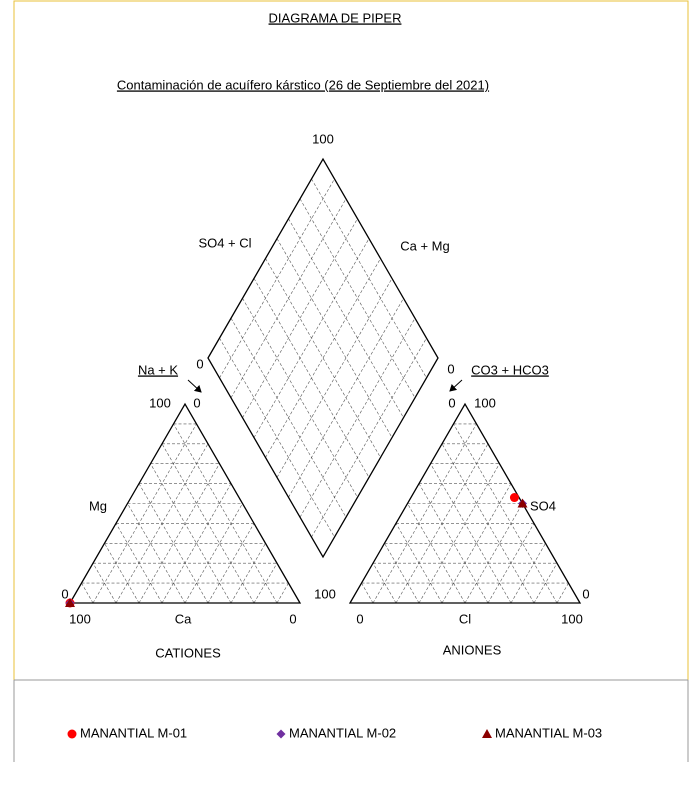 The image size is (691, 786). What do you see at coordinates (98, 505) in the screenshot?
I see `label: Mg` at bounding box center [98, 505].